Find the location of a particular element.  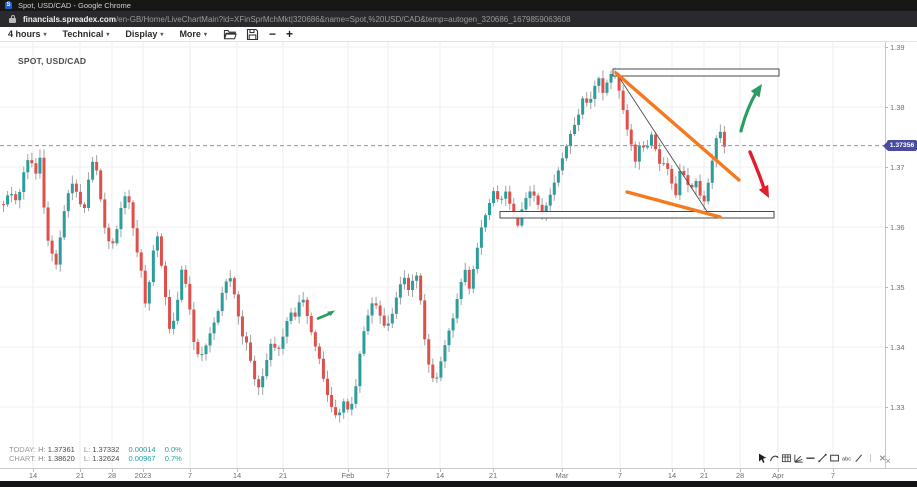

zoom-out-button: − is located at coordinates (272, 33).